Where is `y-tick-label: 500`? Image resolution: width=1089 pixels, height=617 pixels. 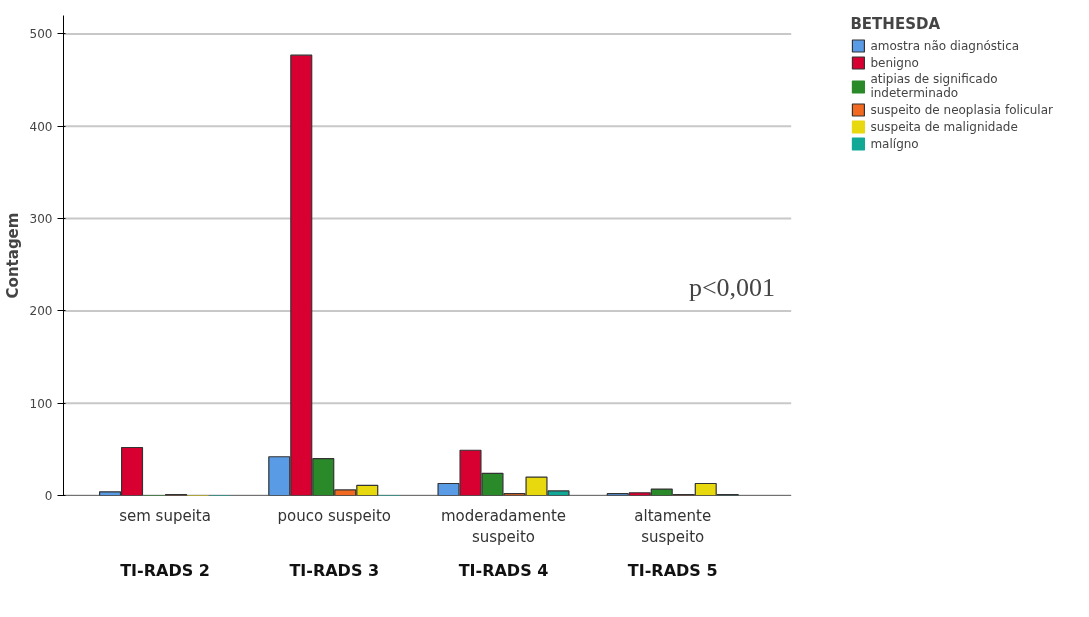
y-tick-label: 500 is located at coordinates (41, 34).